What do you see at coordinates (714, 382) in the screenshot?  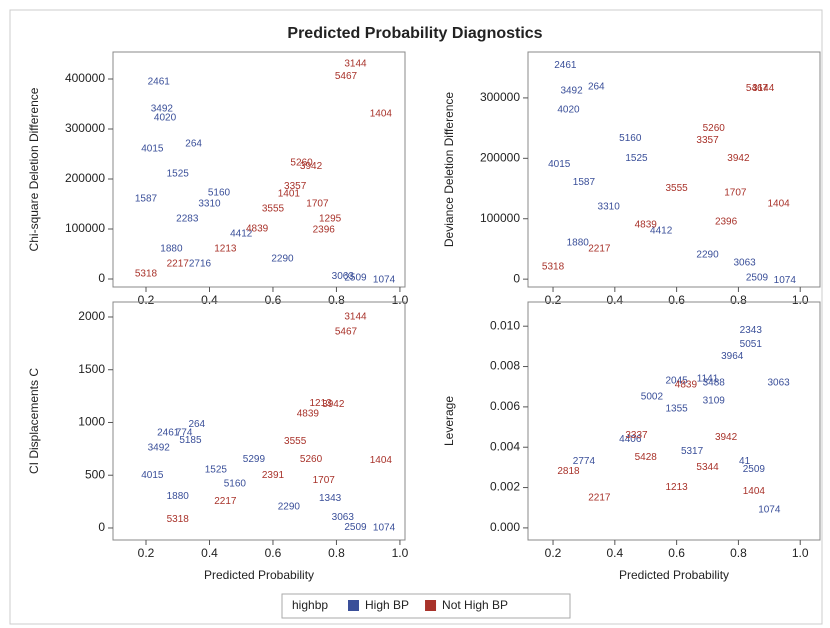 I see `point-label: 3488` at bounding box center [714, 382].